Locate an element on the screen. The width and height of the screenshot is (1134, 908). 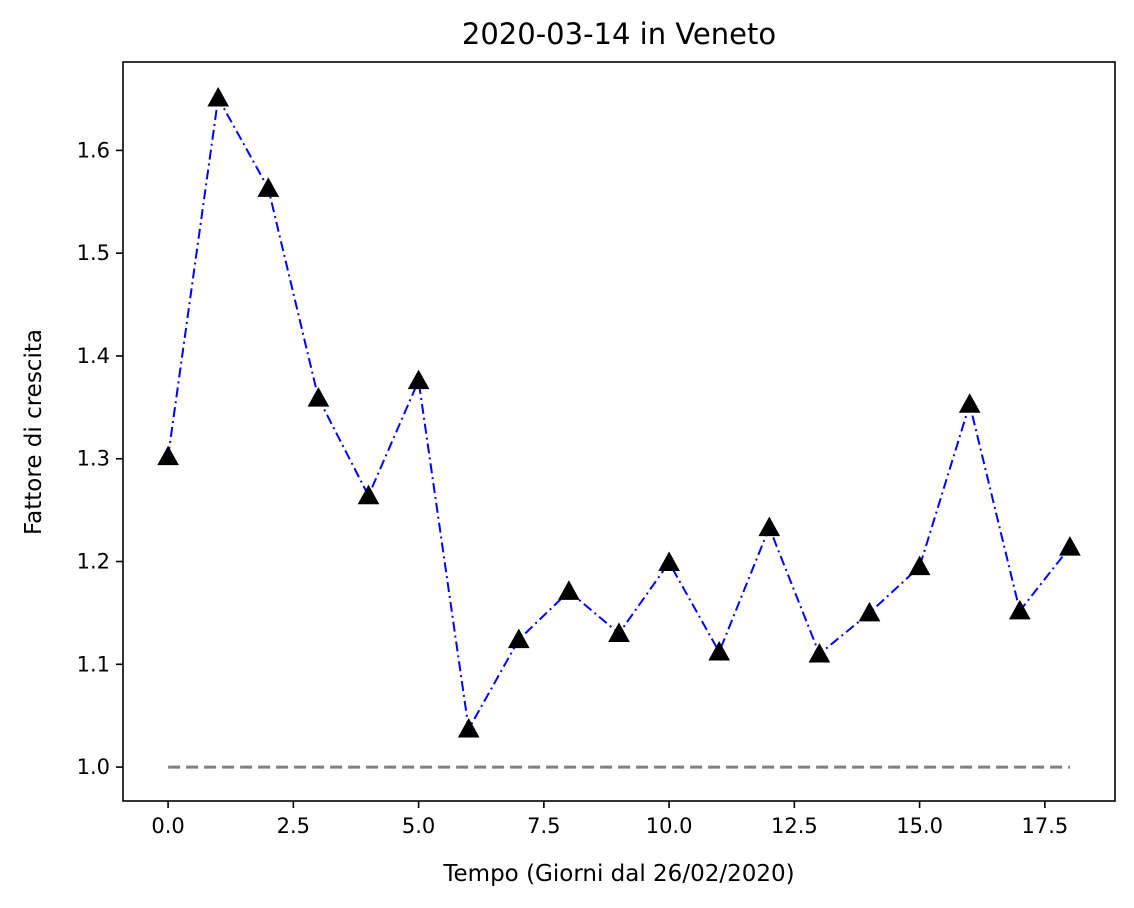
x-tick-label: 0.0 is located at coordinates (167, 826).